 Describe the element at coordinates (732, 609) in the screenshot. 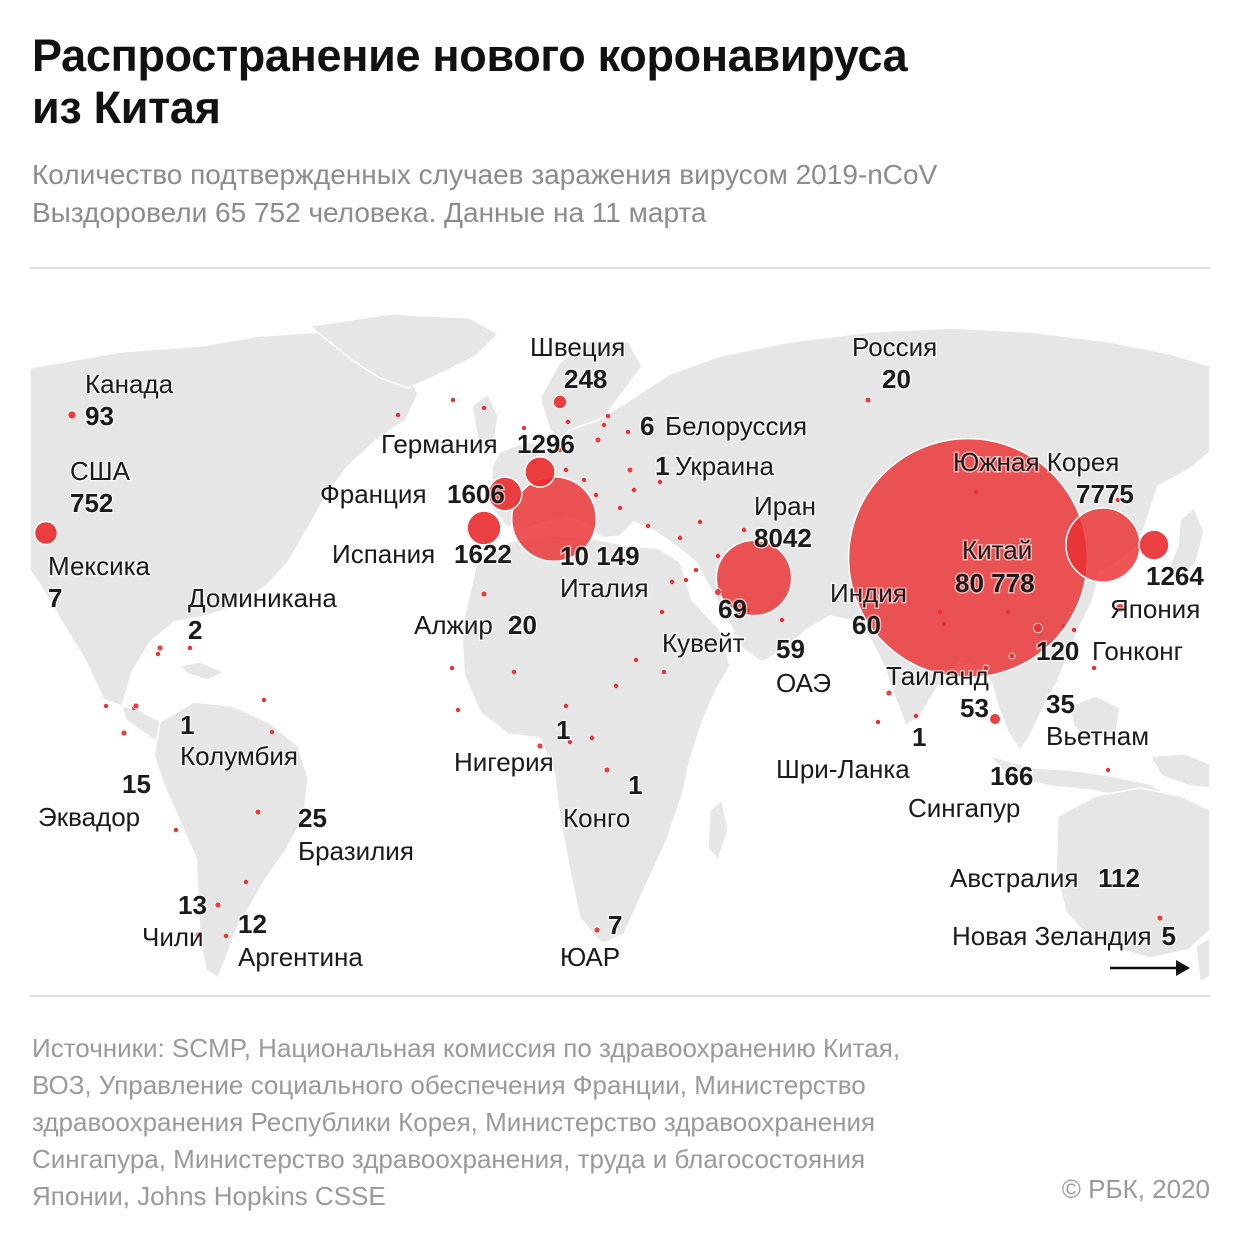

I see `case-count-kuwait: 69` at that location.